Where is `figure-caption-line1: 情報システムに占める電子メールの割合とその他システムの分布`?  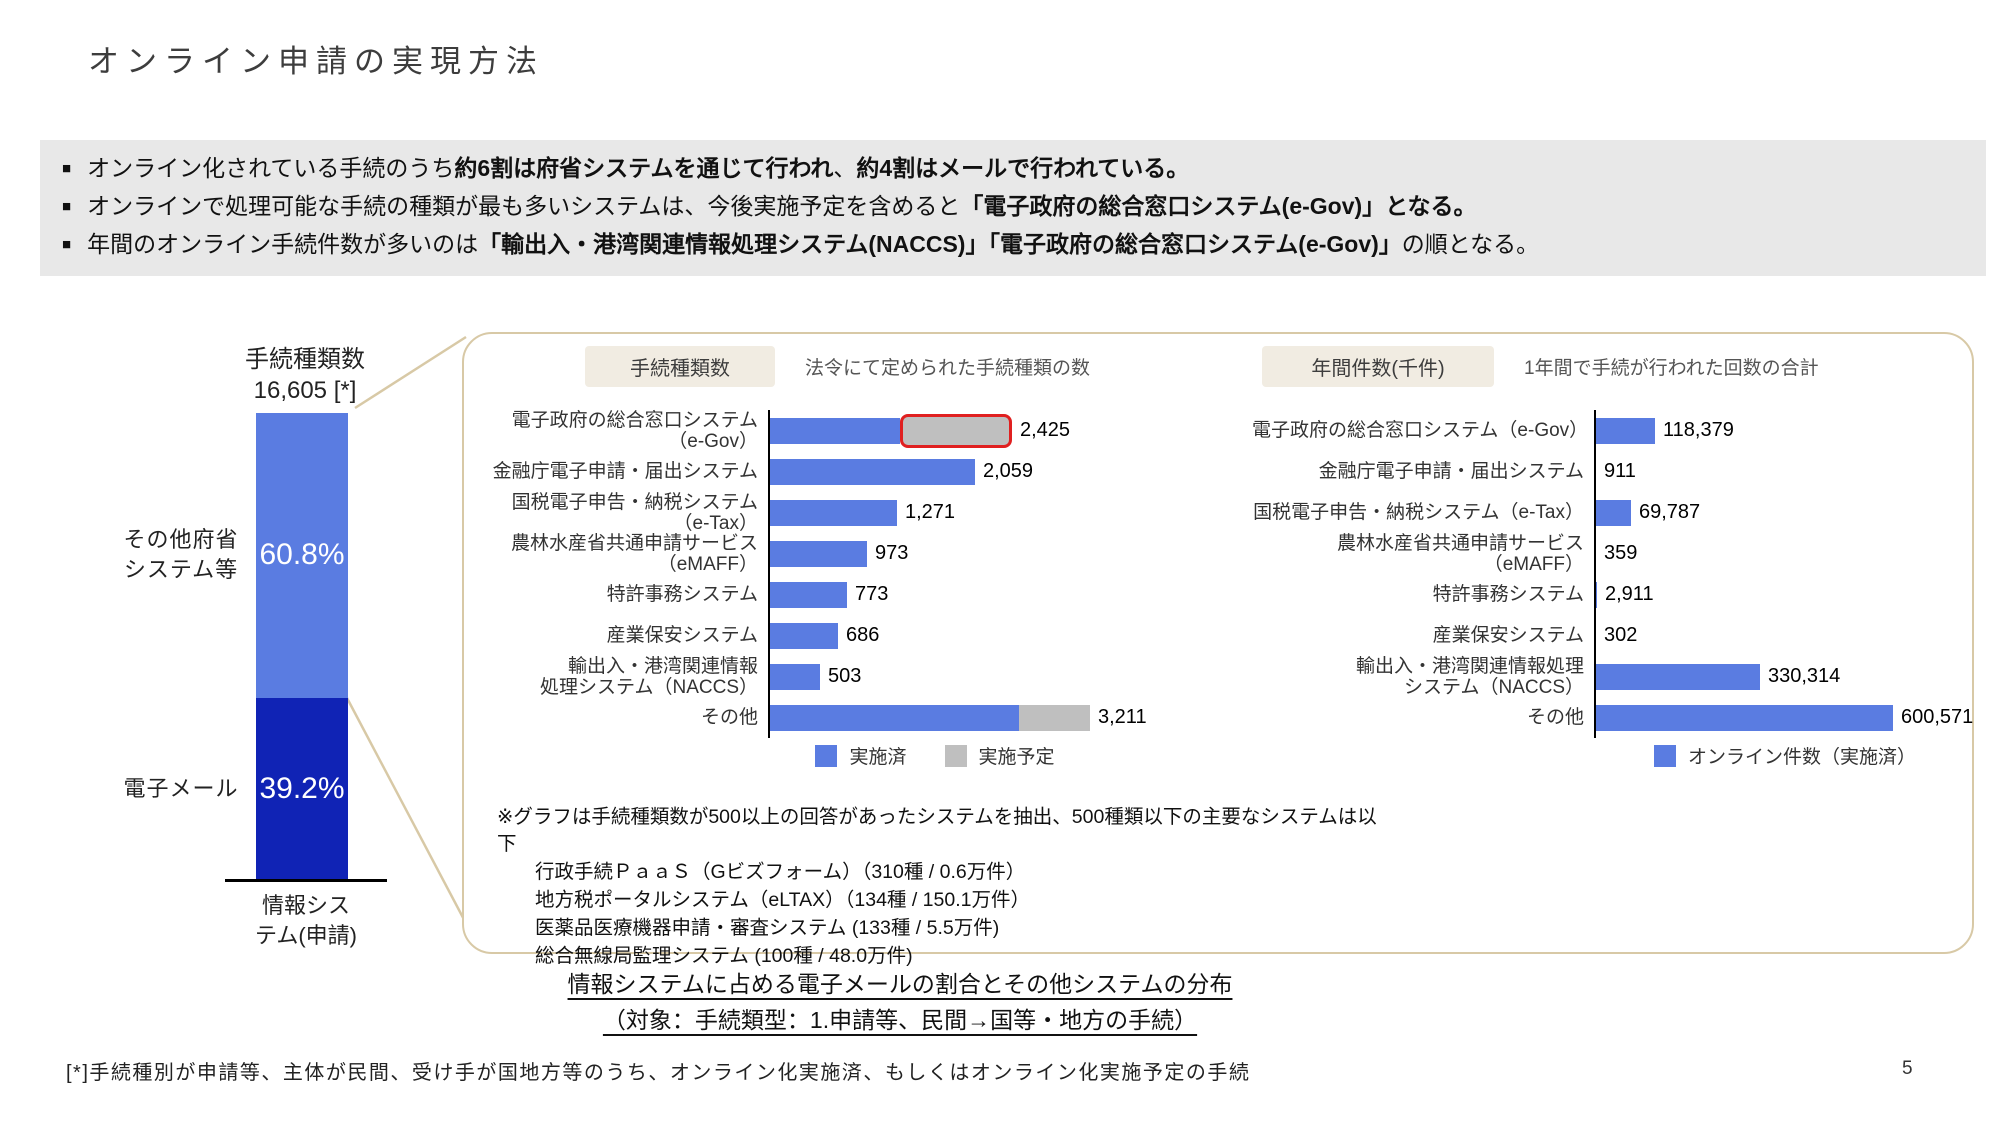 figure-caption-line1: 情報システムに占める電子メールの割合とその他システムの分布 is located at coordinates (900, 984).